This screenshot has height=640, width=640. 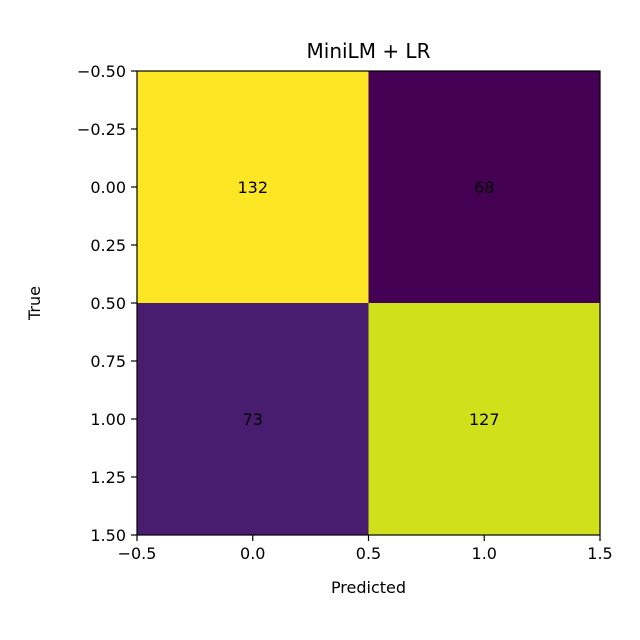 What do you see at coordinates (34, 303) in the screenshot?
I see `y-axis-label: True` at bounding box center [34, 303].